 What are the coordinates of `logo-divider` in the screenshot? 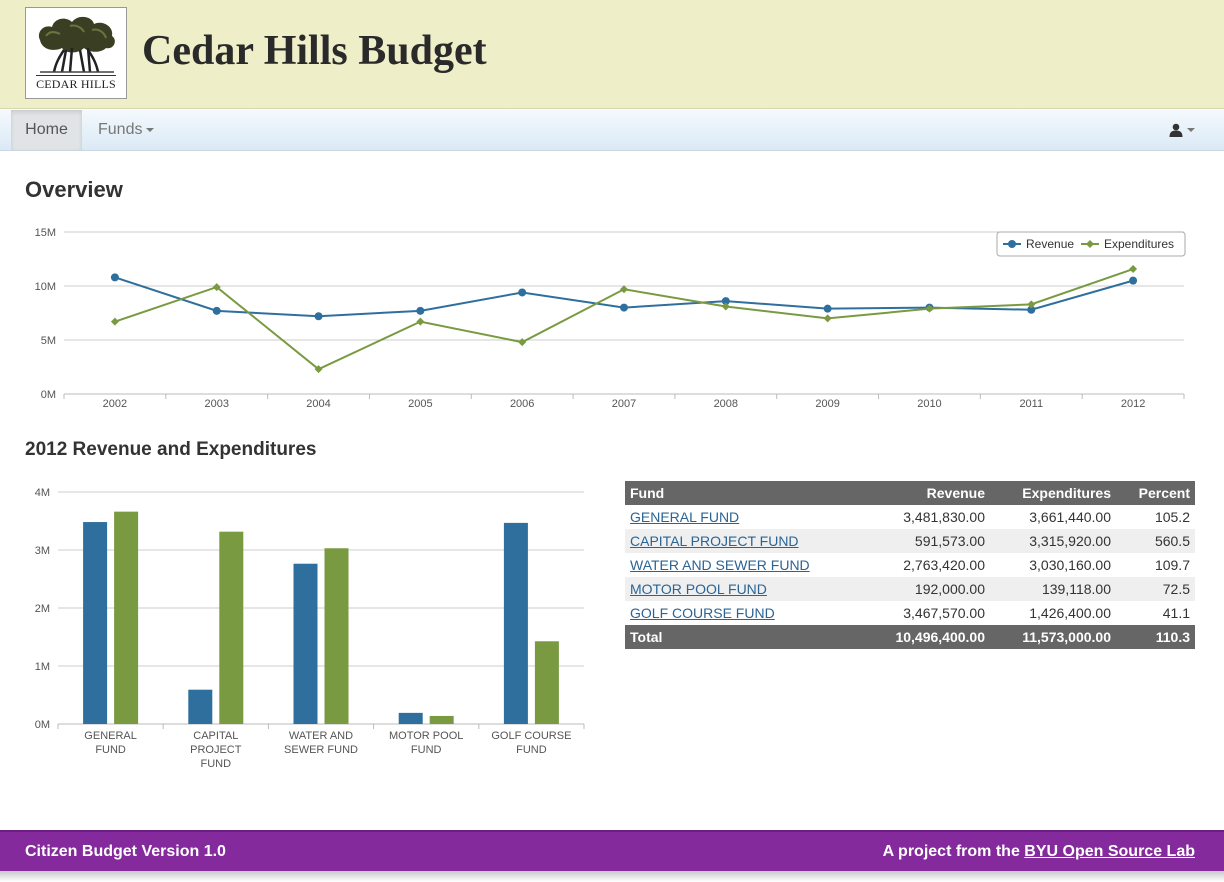 It's located at (76, 75).